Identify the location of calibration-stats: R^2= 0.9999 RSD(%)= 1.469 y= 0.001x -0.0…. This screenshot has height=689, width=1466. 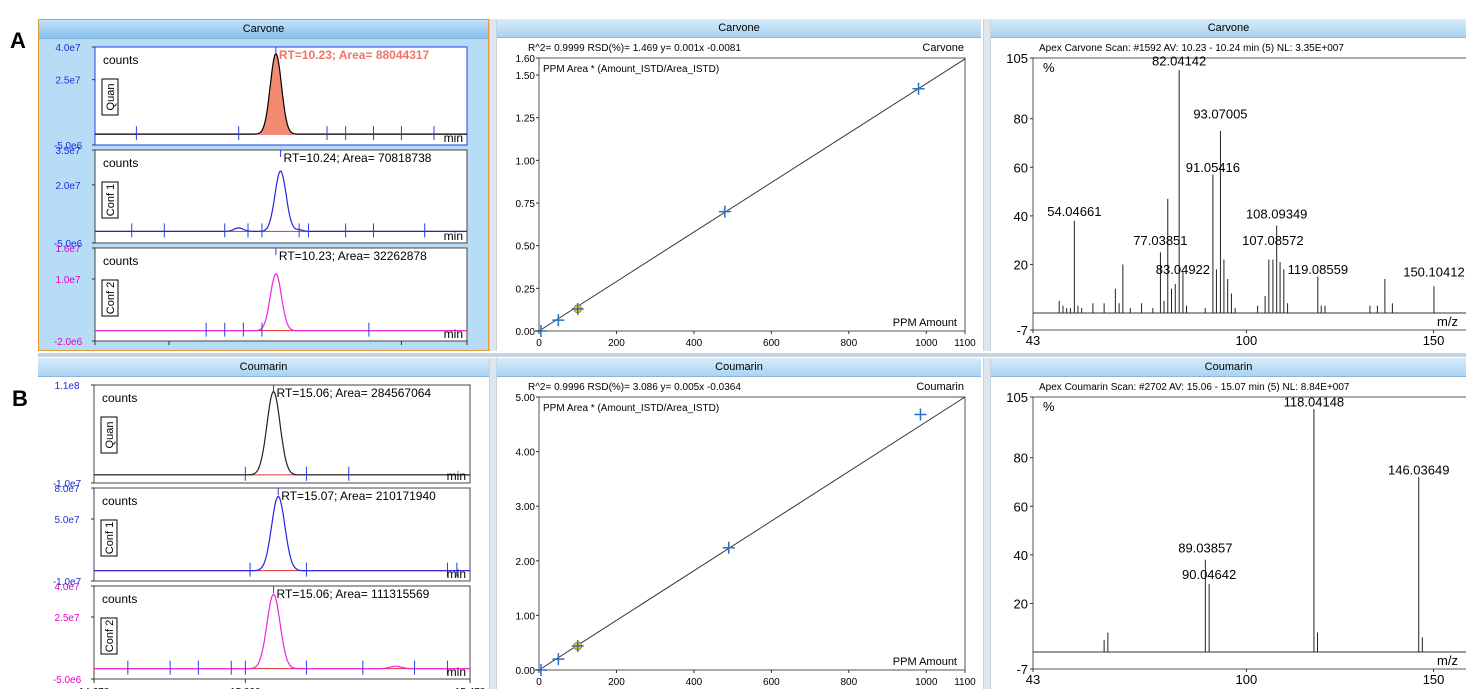
(634, 48).